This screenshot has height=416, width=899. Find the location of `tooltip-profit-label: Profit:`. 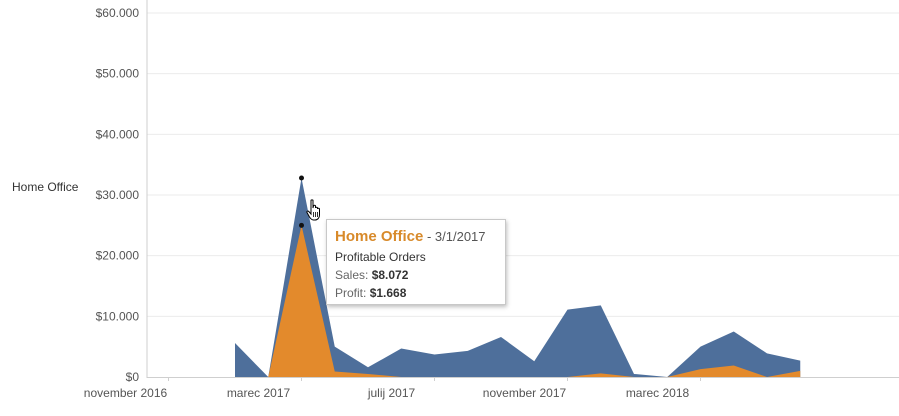

tooltip-profit-label: Profit: is located at coordinates (351, 293).